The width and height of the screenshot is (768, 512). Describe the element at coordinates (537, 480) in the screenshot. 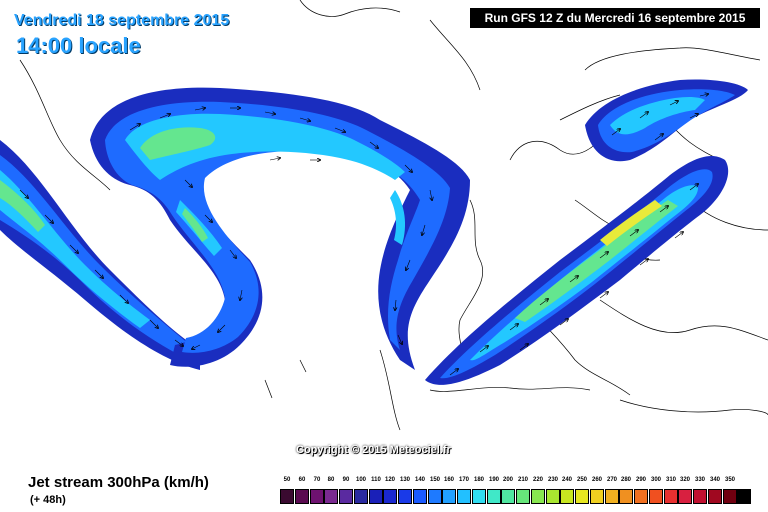

I see `scale-label: 220` at that location.